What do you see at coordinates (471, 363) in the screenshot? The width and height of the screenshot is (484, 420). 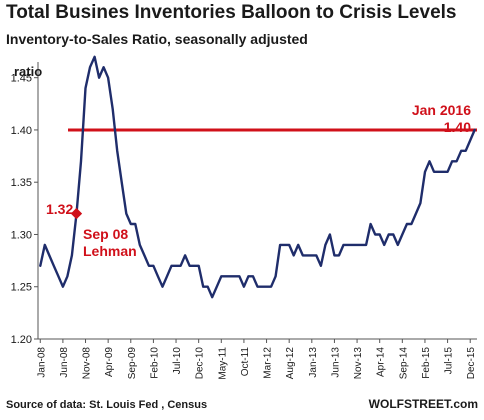 I see `x-tick-label: Dec-15` at bounding box center [471, 363].